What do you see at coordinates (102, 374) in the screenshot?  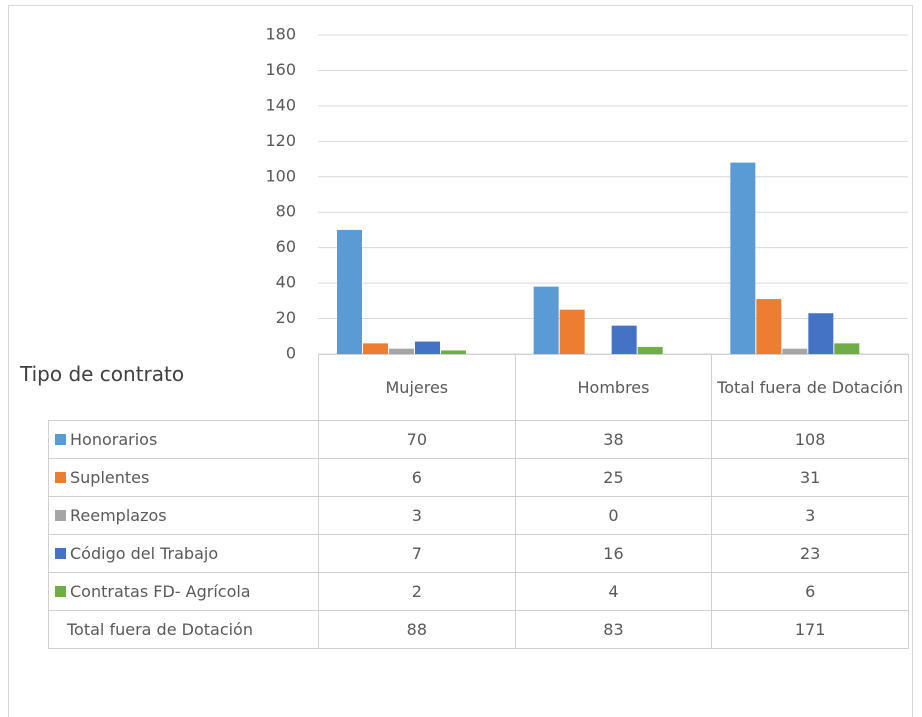 I see `table-header: Tipo de contrato` at bounding box center [102, 374].